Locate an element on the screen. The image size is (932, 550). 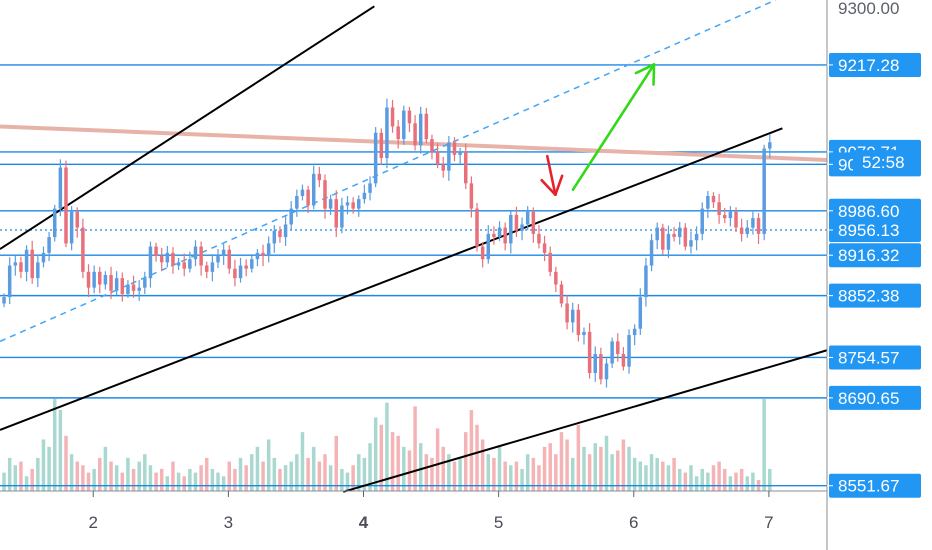
volume-histogram is located at coordinates (387, 445).